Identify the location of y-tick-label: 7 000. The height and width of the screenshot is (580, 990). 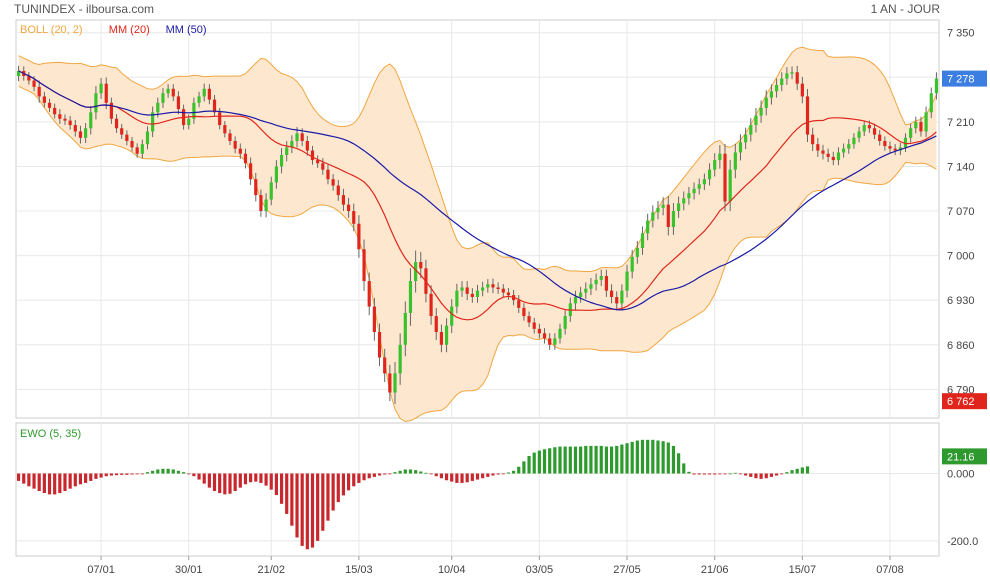
(961, 257).